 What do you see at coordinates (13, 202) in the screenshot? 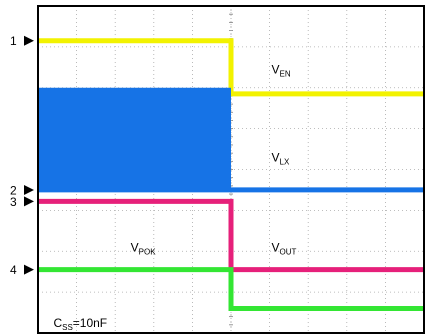
I see `channel-marker-label: 3` at bounding box center [13, 202].